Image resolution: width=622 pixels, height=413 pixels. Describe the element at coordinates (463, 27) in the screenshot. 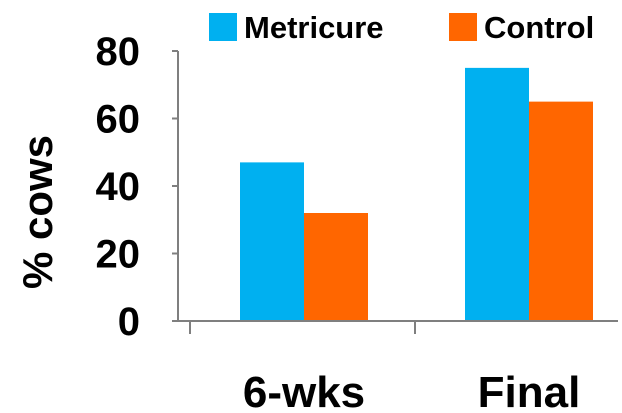

I see `legend-swatch-control` at that location.